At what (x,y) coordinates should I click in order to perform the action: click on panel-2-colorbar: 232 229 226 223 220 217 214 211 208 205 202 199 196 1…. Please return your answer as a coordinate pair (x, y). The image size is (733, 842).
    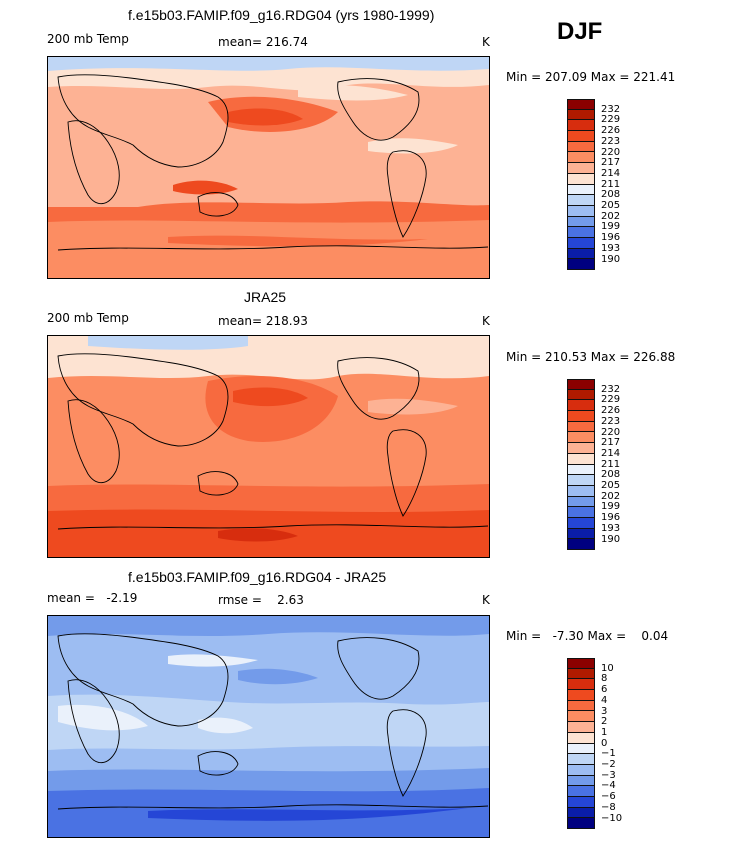
    Looking at the image, I should click on (593, 464).